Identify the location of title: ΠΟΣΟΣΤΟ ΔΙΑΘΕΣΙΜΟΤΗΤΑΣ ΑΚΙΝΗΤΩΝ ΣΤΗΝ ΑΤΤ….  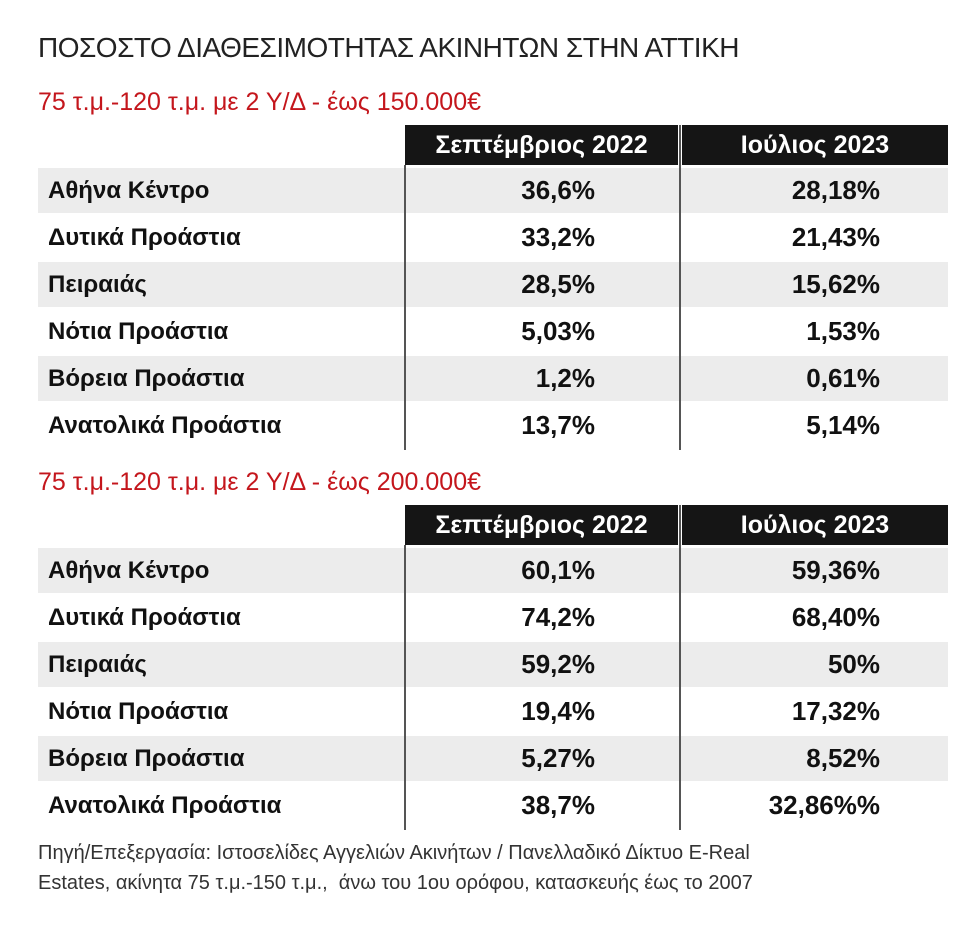
(388, 47).